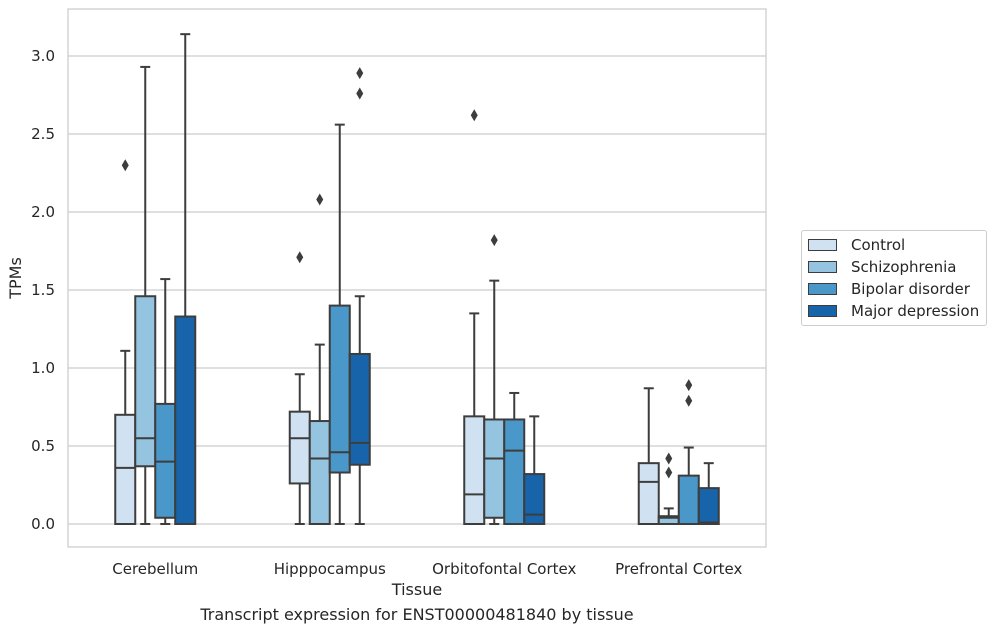  Describe the element at coordinates (330, 569) in the screenshot. I see `x-tick-label: Hipppocampus` at that location.